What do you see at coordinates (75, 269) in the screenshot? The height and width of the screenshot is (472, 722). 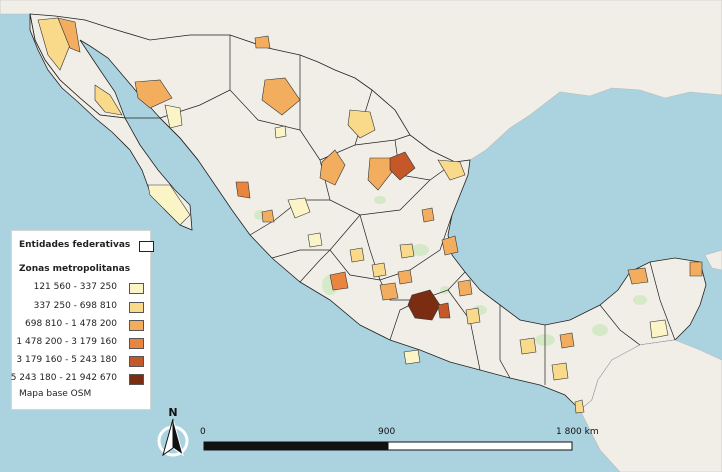 I see `legend-zones-title: Zonas metropolitanas` at bounding box center [75, 269].